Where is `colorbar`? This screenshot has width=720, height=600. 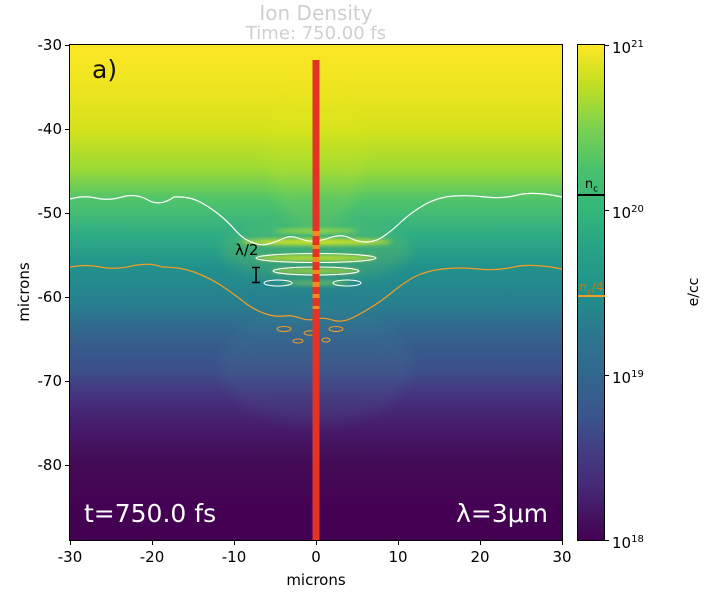 colorbar is located at coordinates (591, 292).